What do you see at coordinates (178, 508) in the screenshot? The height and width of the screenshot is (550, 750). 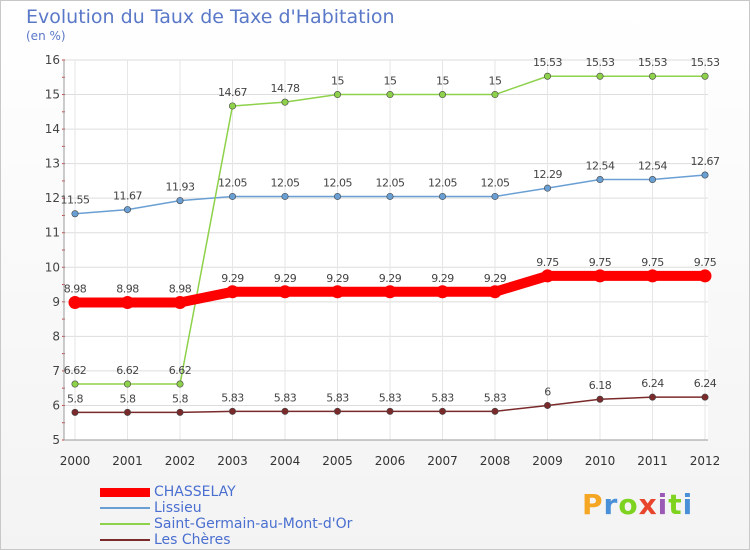 I see `legend-label: Lissieu` at bounding box center [178, 508].